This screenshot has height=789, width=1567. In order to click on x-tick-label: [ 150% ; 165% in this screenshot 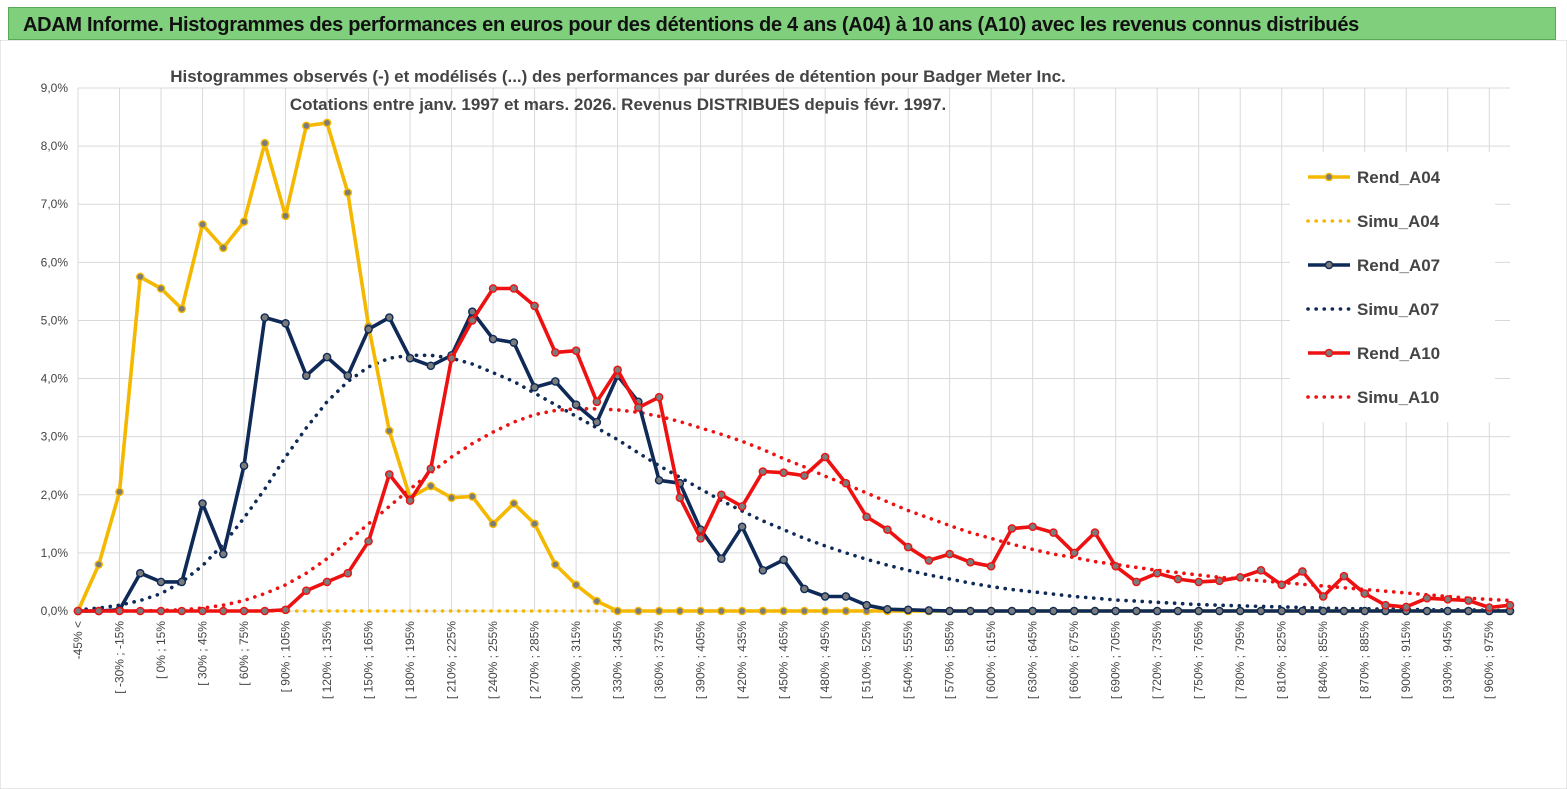, I will do `click(369, 660)`.